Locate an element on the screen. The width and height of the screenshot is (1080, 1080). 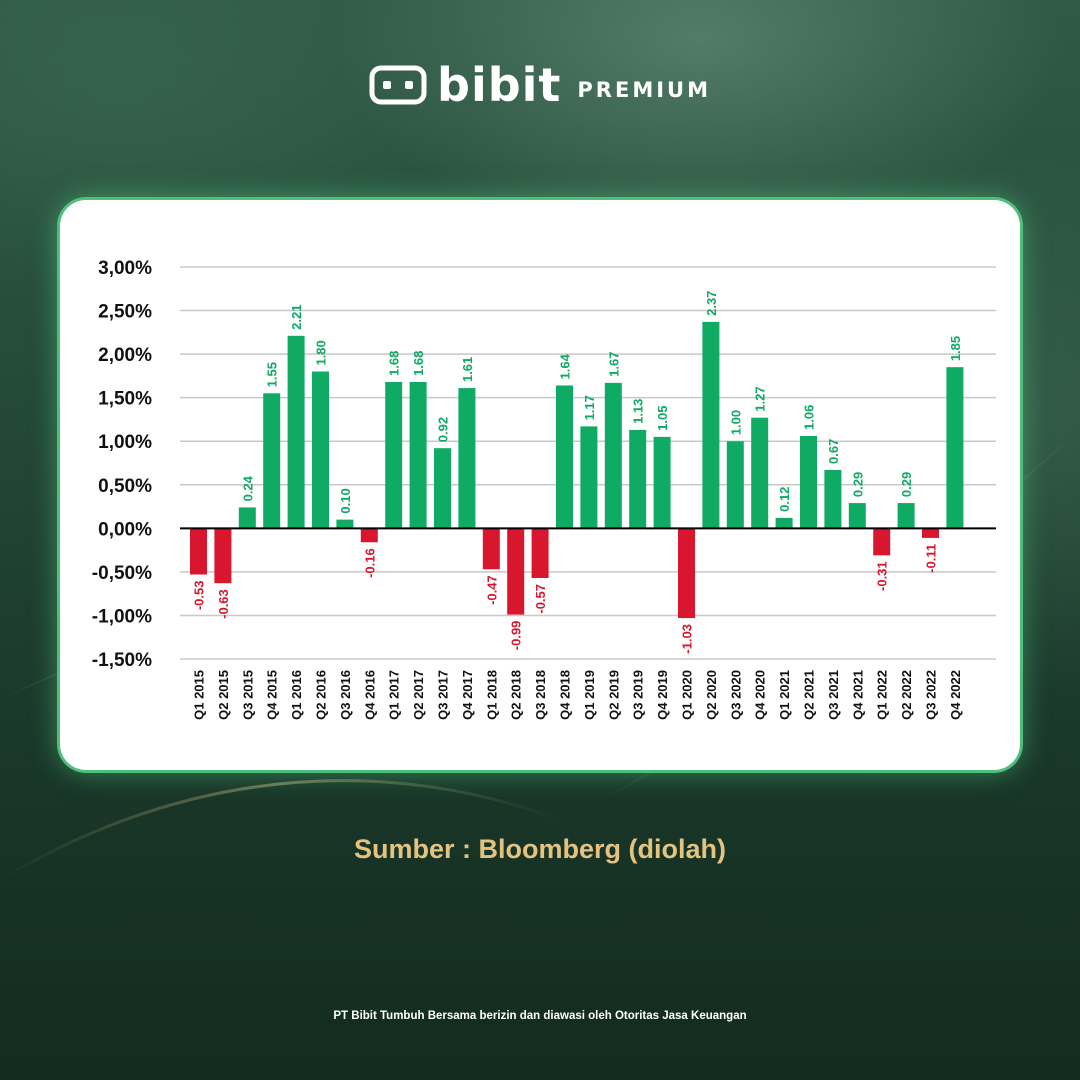
data-label: 1.17 is located at coordinates (589, 407).